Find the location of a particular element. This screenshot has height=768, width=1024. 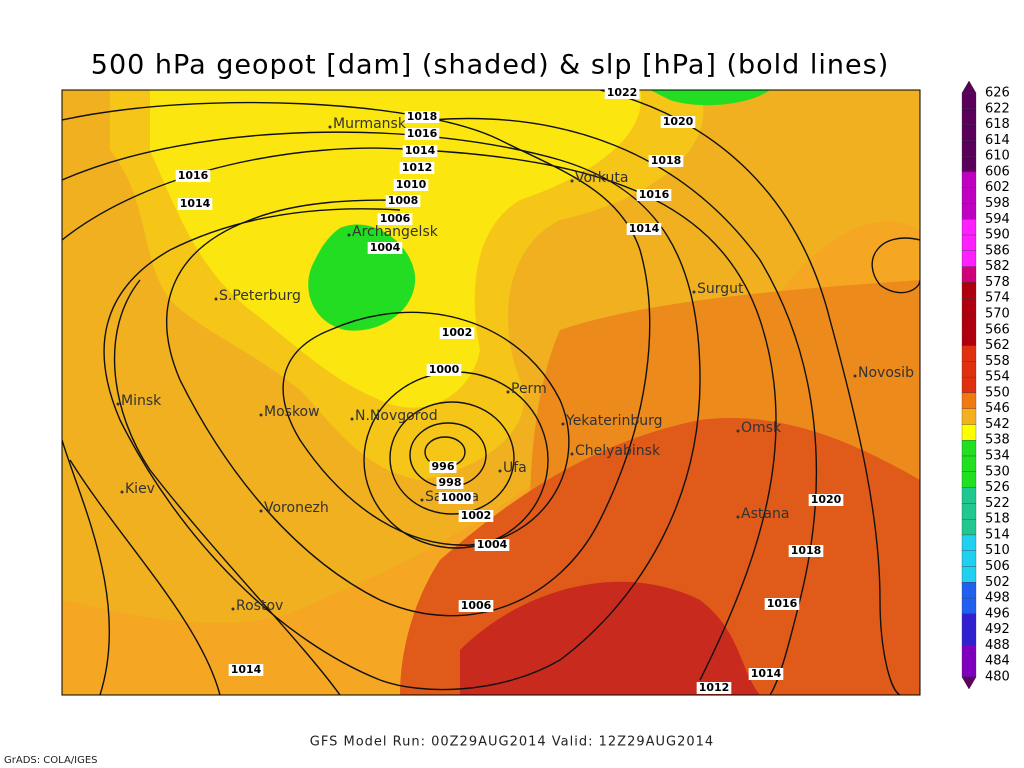

colorbar-label: 538 is located at coordinates (997, 440).